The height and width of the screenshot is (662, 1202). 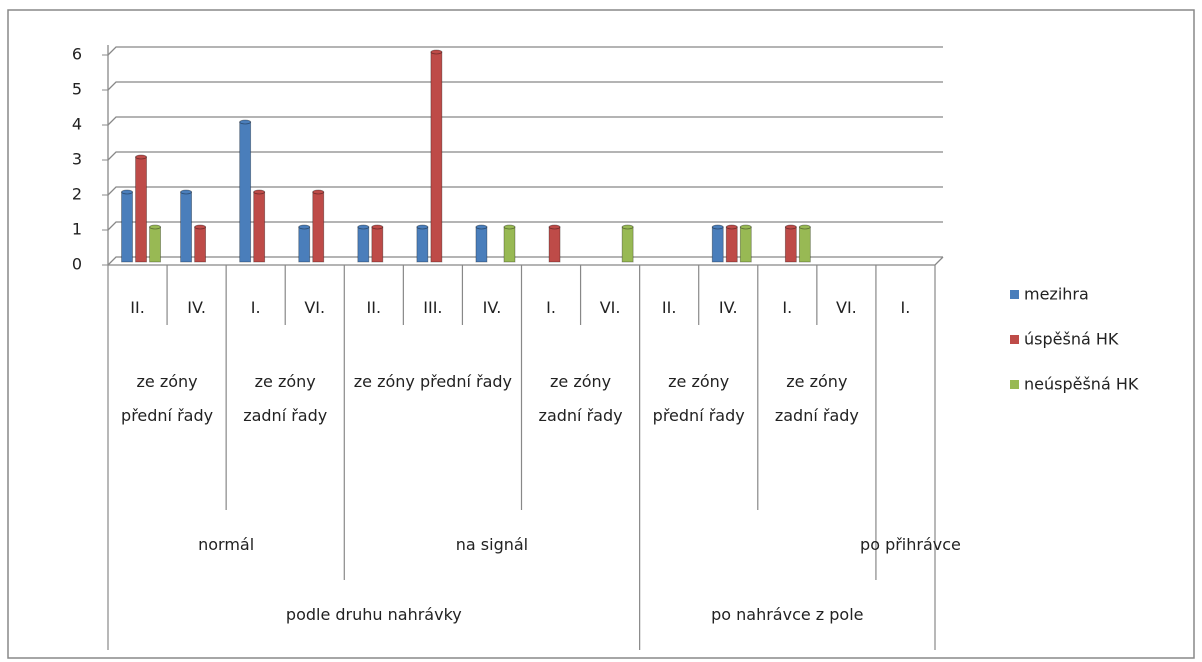 I want to click on y-tick-label: 1, so click(x=77, y=229).